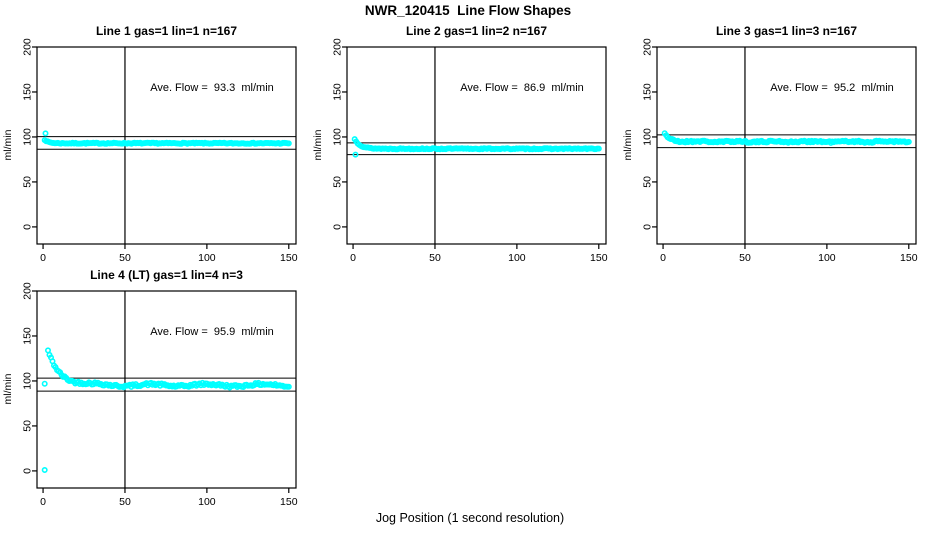 This screenshot has width=936, height=540. I want to click on ave-flow-label: Ave. Flow = 93.3 ml/min, so click(212, 88).